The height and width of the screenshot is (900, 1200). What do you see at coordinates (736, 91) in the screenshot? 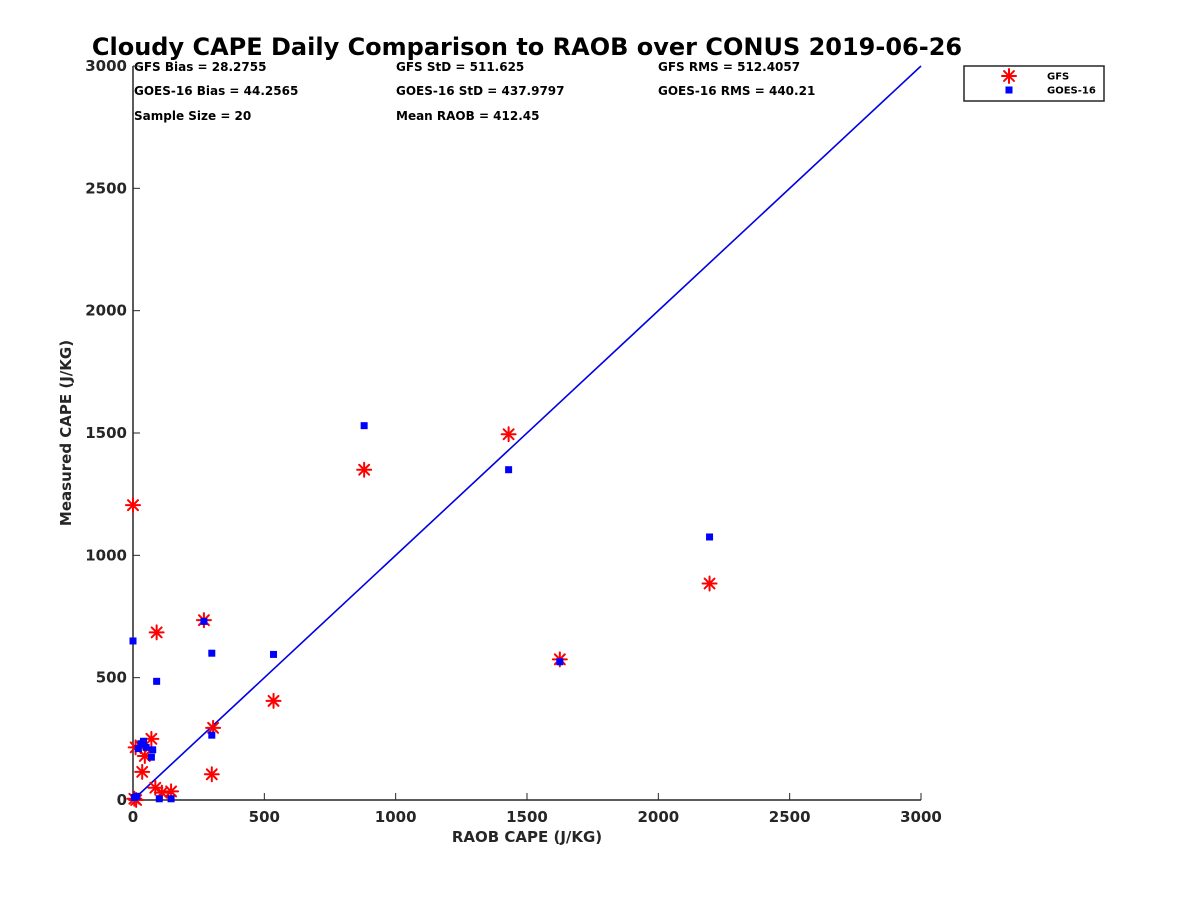
I see `stat-text: GOES-16 RMS = 440.21` at bounding box center [736, 91].